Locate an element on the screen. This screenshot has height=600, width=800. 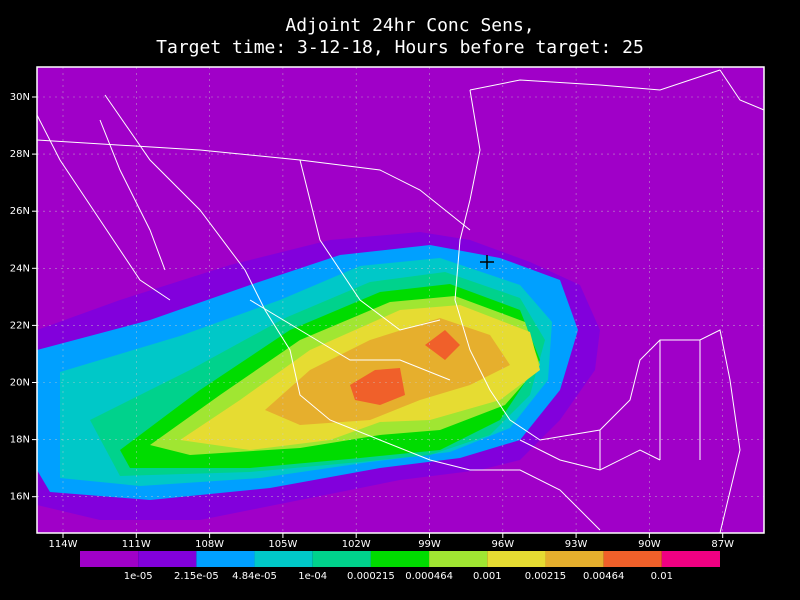
lat-label: 20N is located at coordinates (20, 383).